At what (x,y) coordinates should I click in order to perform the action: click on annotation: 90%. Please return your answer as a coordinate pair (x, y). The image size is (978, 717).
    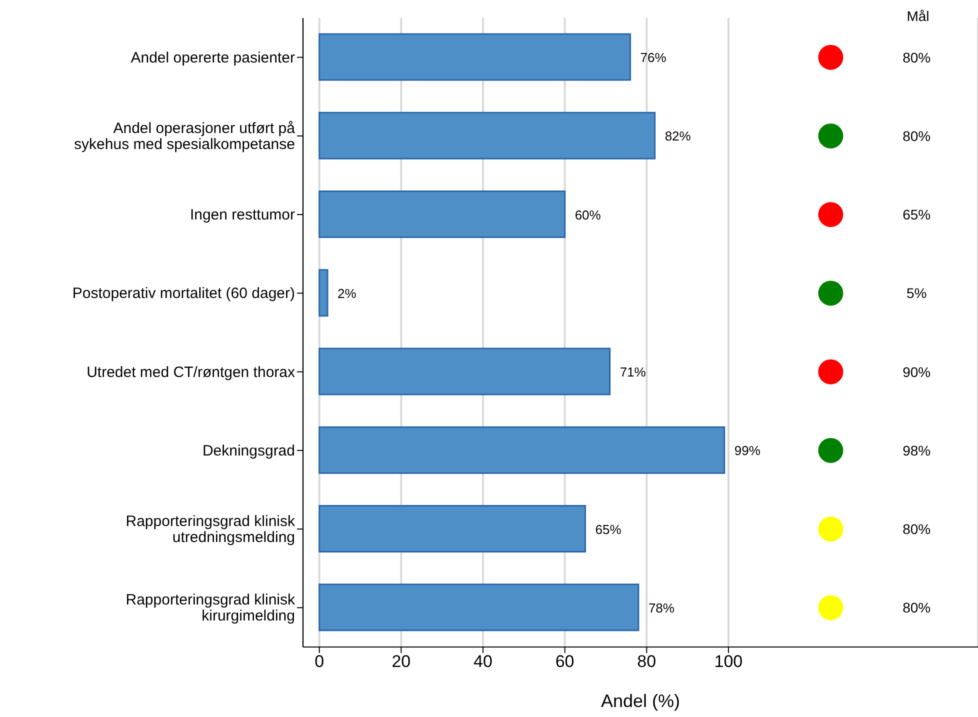
    Looking at the image, I should click on (916, 372).